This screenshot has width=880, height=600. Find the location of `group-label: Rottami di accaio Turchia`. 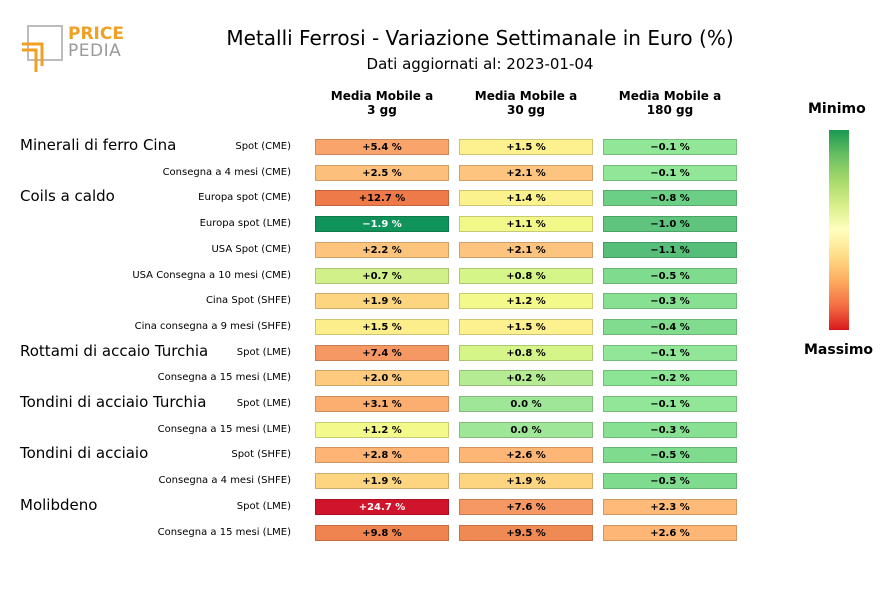

group-label: Rottami di accaio Turchia is located at coordinates (114, 350).